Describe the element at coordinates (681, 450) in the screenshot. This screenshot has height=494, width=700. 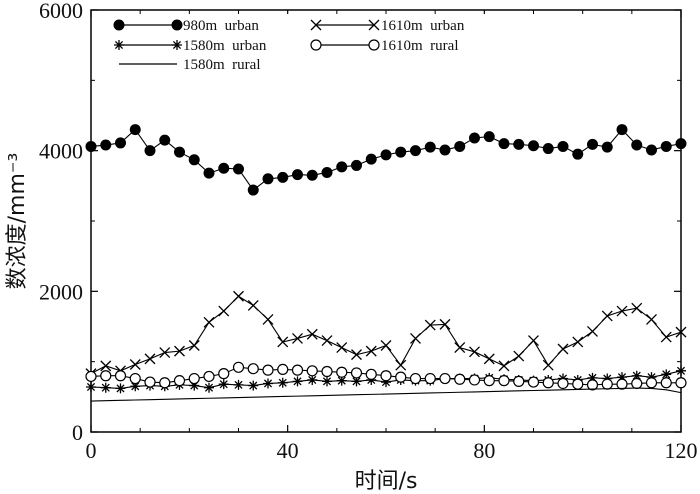
I see `x-tick-label: 120` at that location.